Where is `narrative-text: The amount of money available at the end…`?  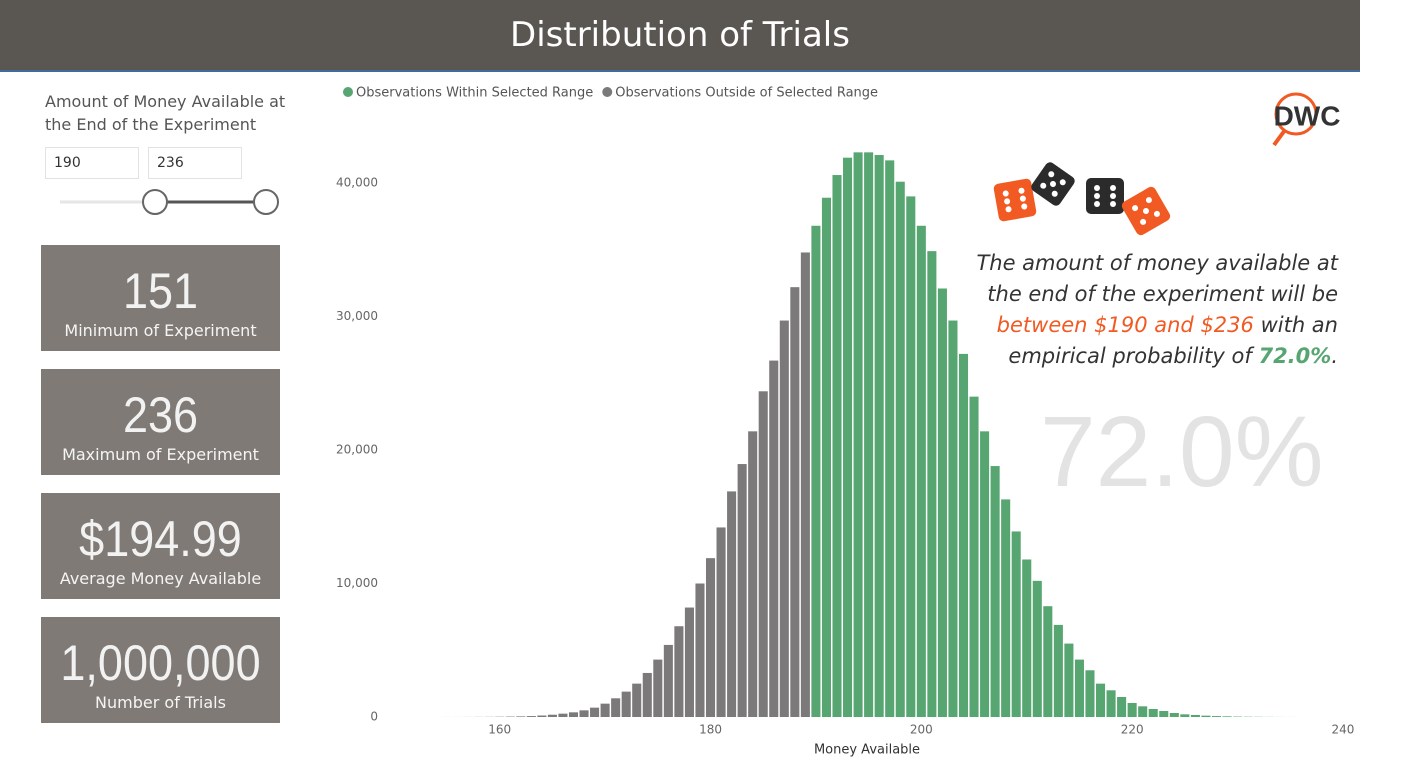 narrative-text: The amount of money available at the end… is located at coordinates (1157, 278).